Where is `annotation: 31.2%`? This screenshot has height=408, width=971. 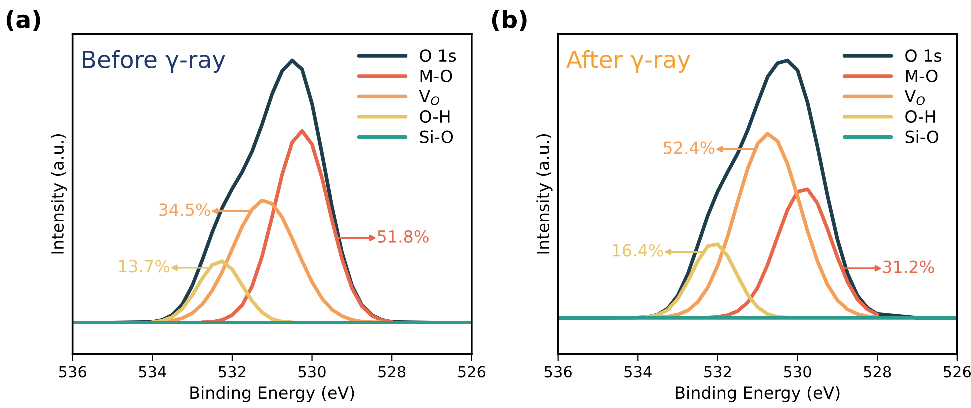 annotation: 31.2% is located at coordinates (908, 267).